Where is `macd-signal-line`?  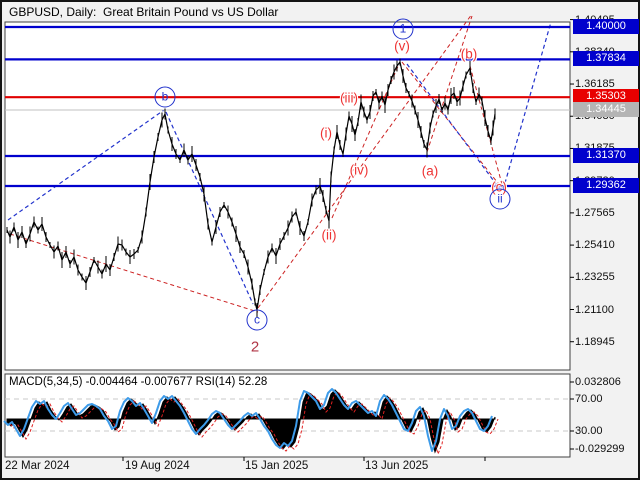
macd-signal-line is located at coordinates (248, 420).